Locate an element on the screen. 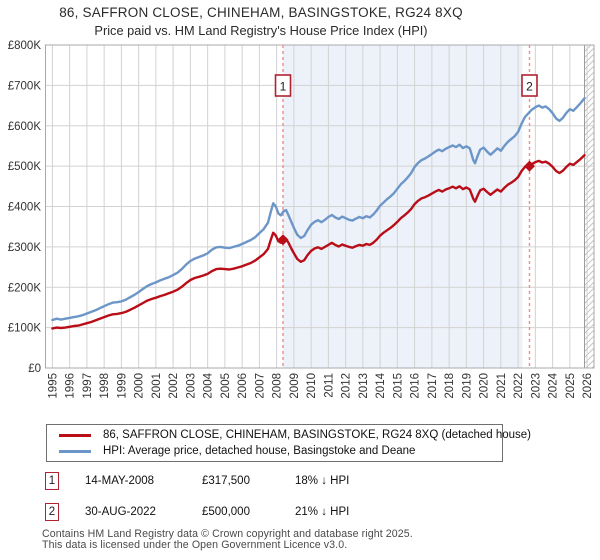  x-tick-label: 2014 is located at coordinates (381, 385).